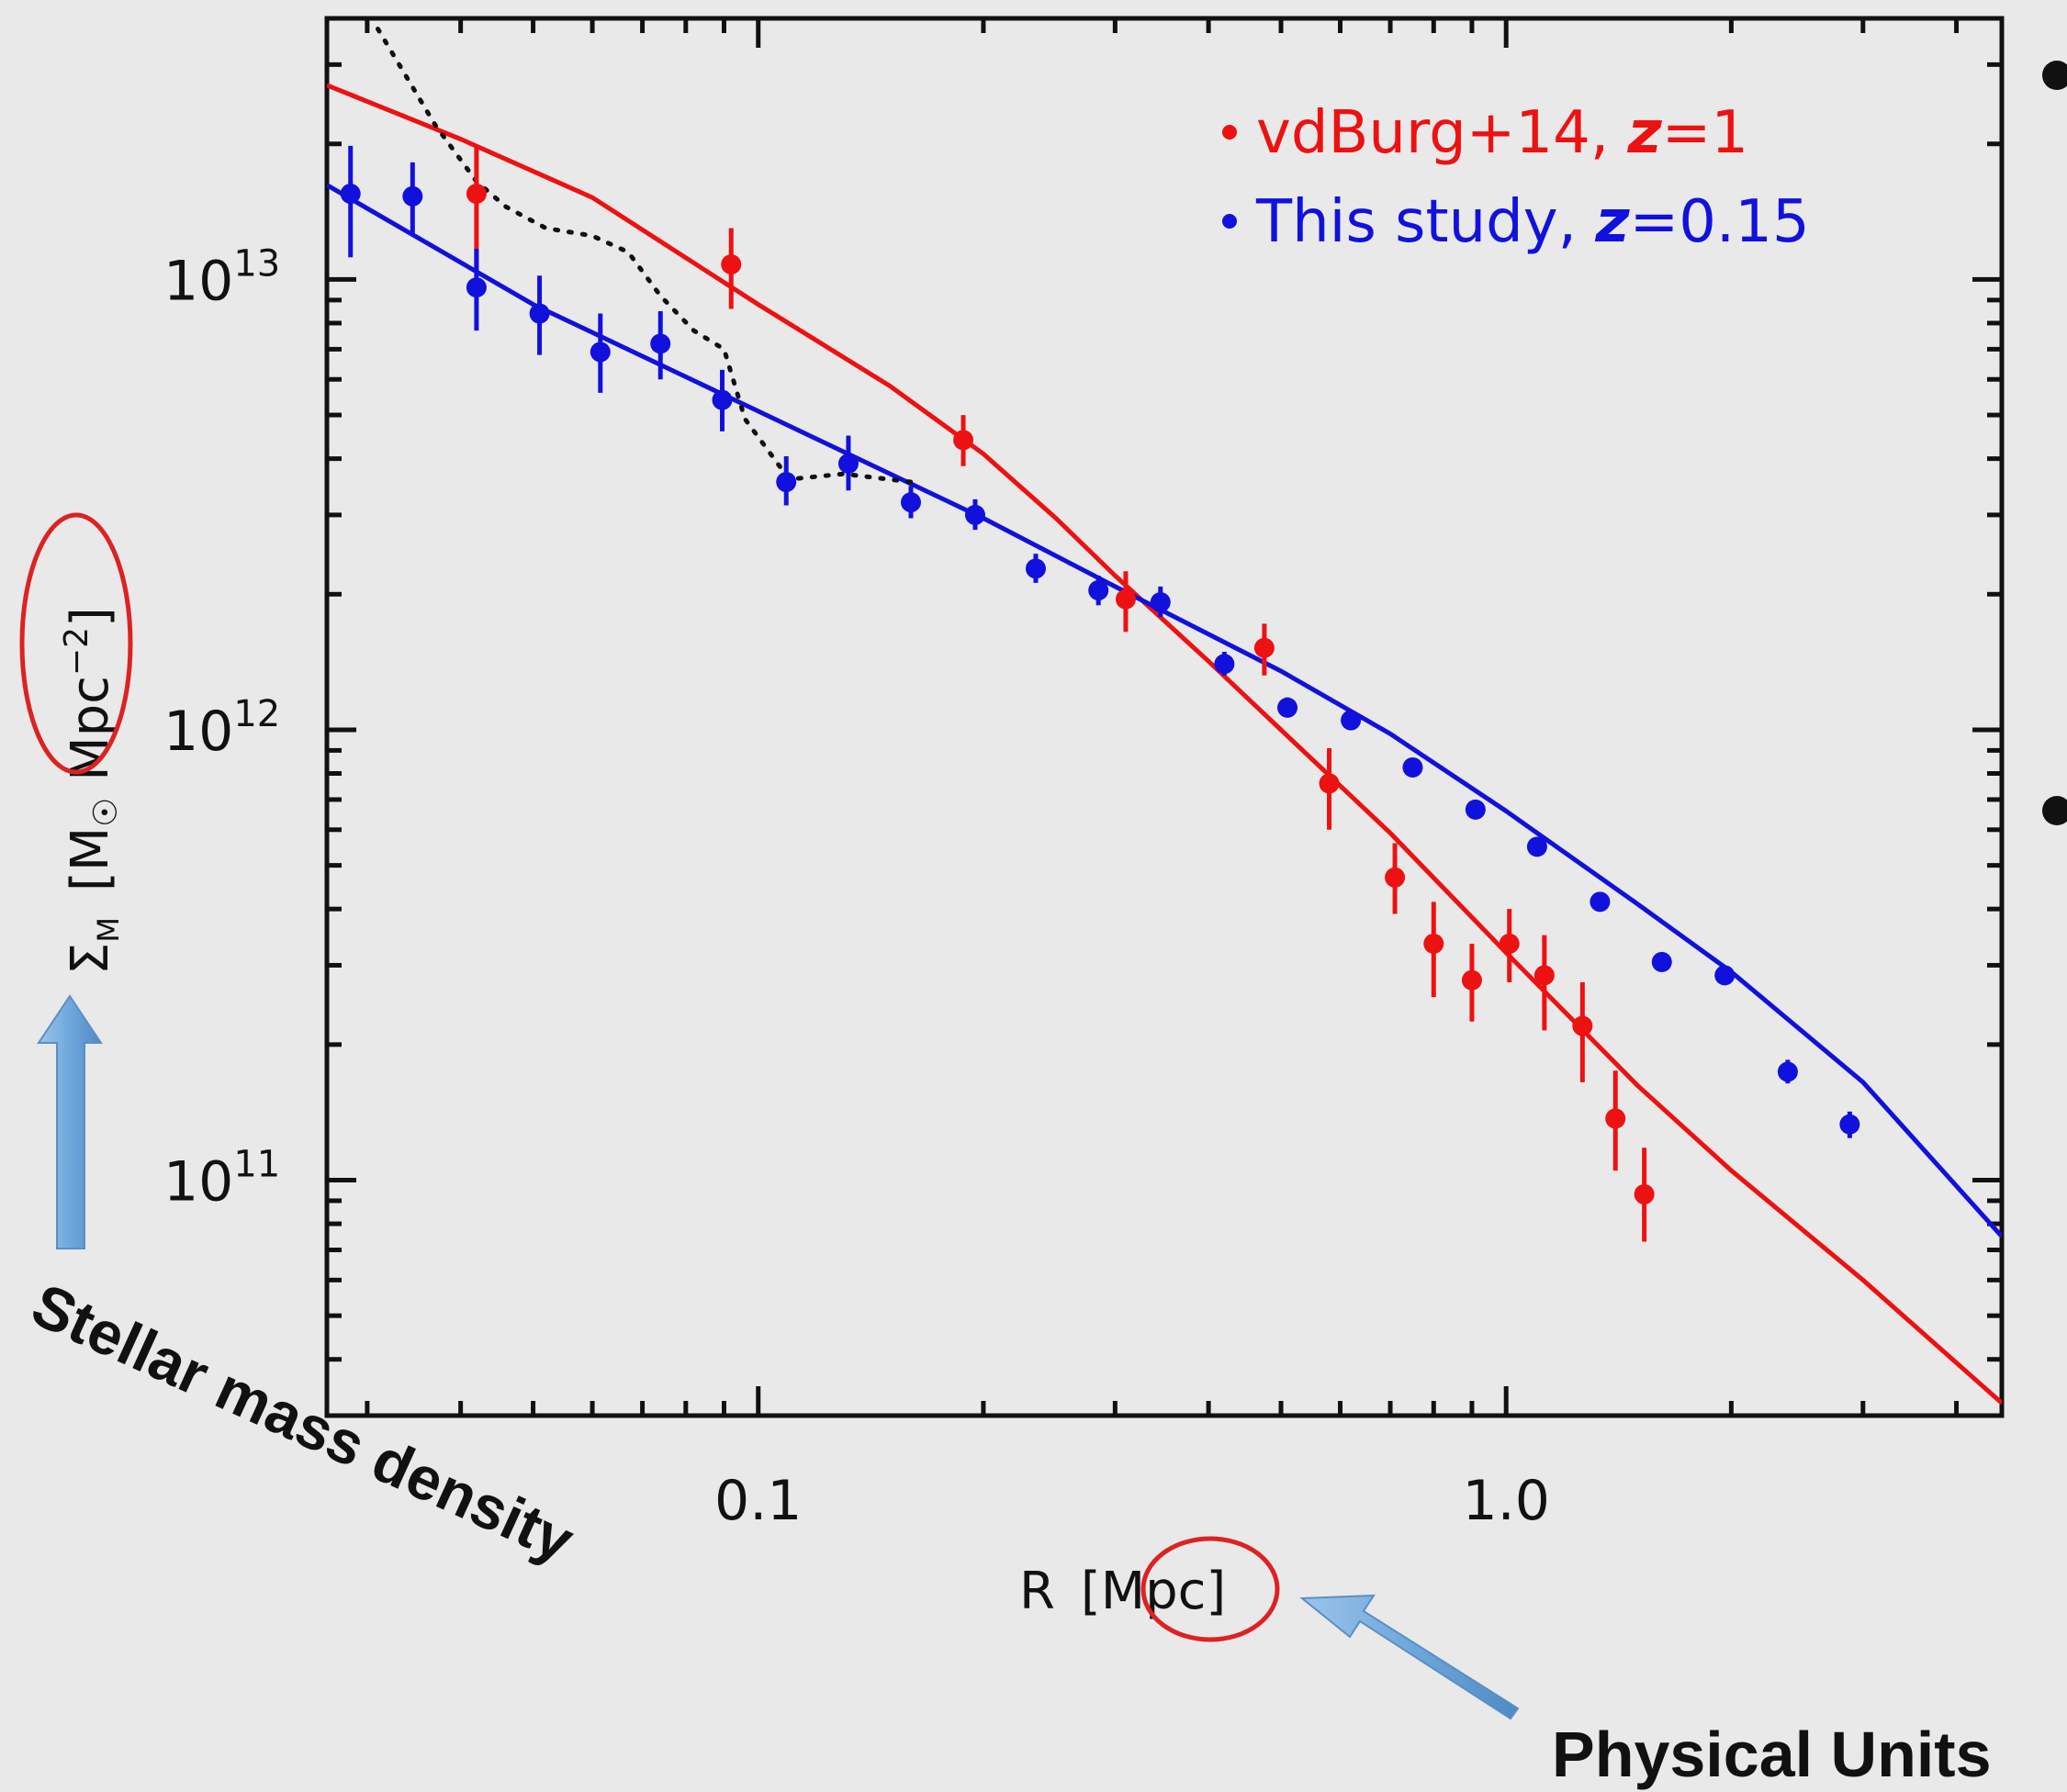 Image resolution: width=2067 pixels, height=1792 pixels. What do you see at coordinates (70, 1121) in the screenshot?
I see `up-arrow-icon` at bounding box center [70, 1121].